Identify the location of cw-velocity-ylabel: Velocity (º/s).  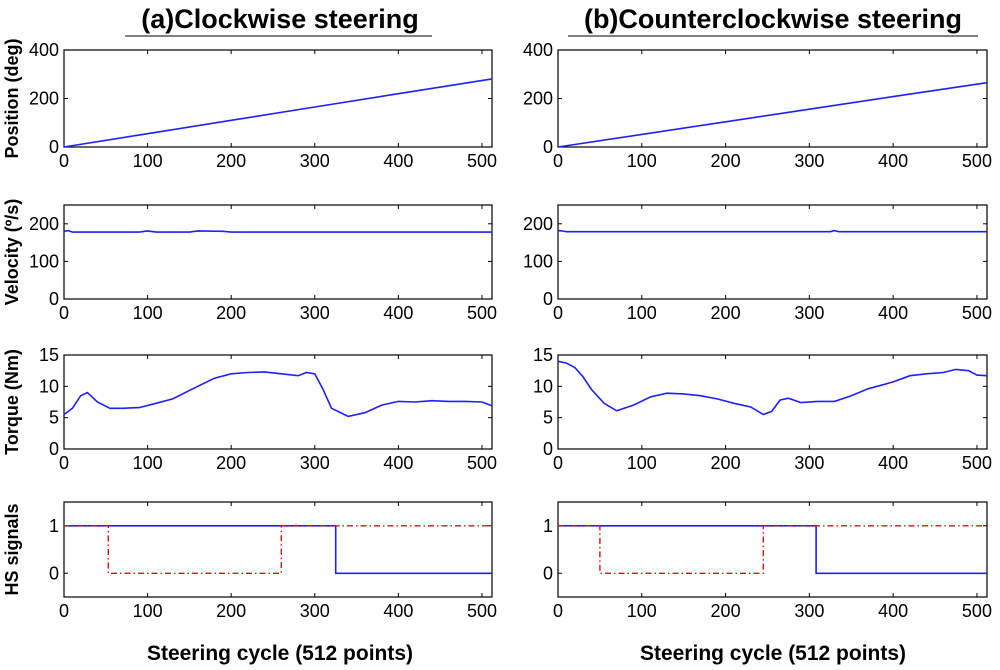
(12, 252).